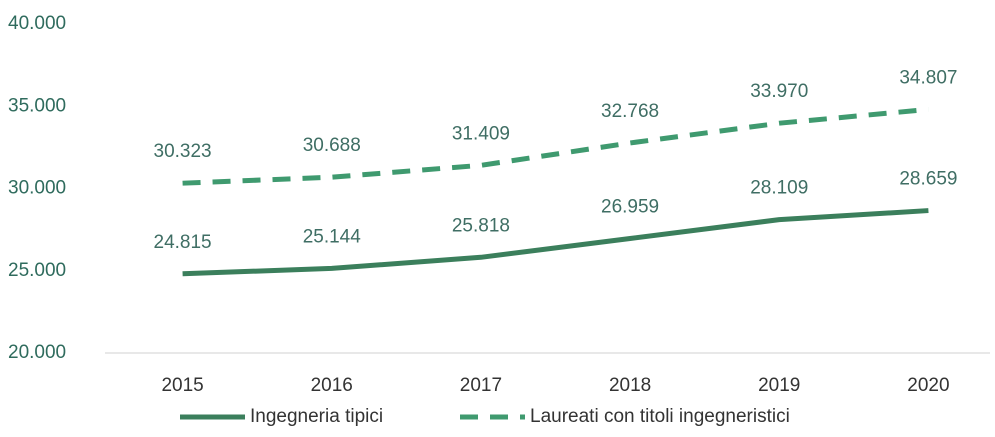 The height and width of the screenshot is (437, 995). I want to click on y-tick-label: 20.000, so click(37, 352).